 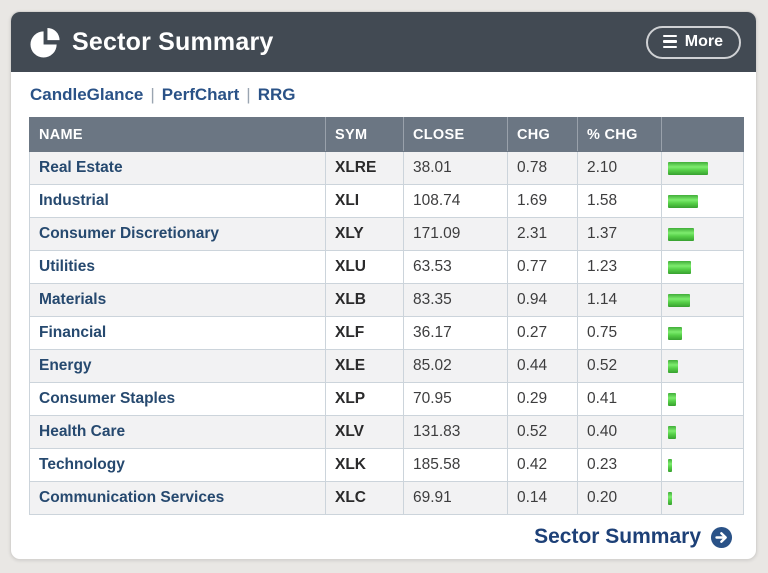 I want to click on column-header-bar, so click(x=702, y=134).